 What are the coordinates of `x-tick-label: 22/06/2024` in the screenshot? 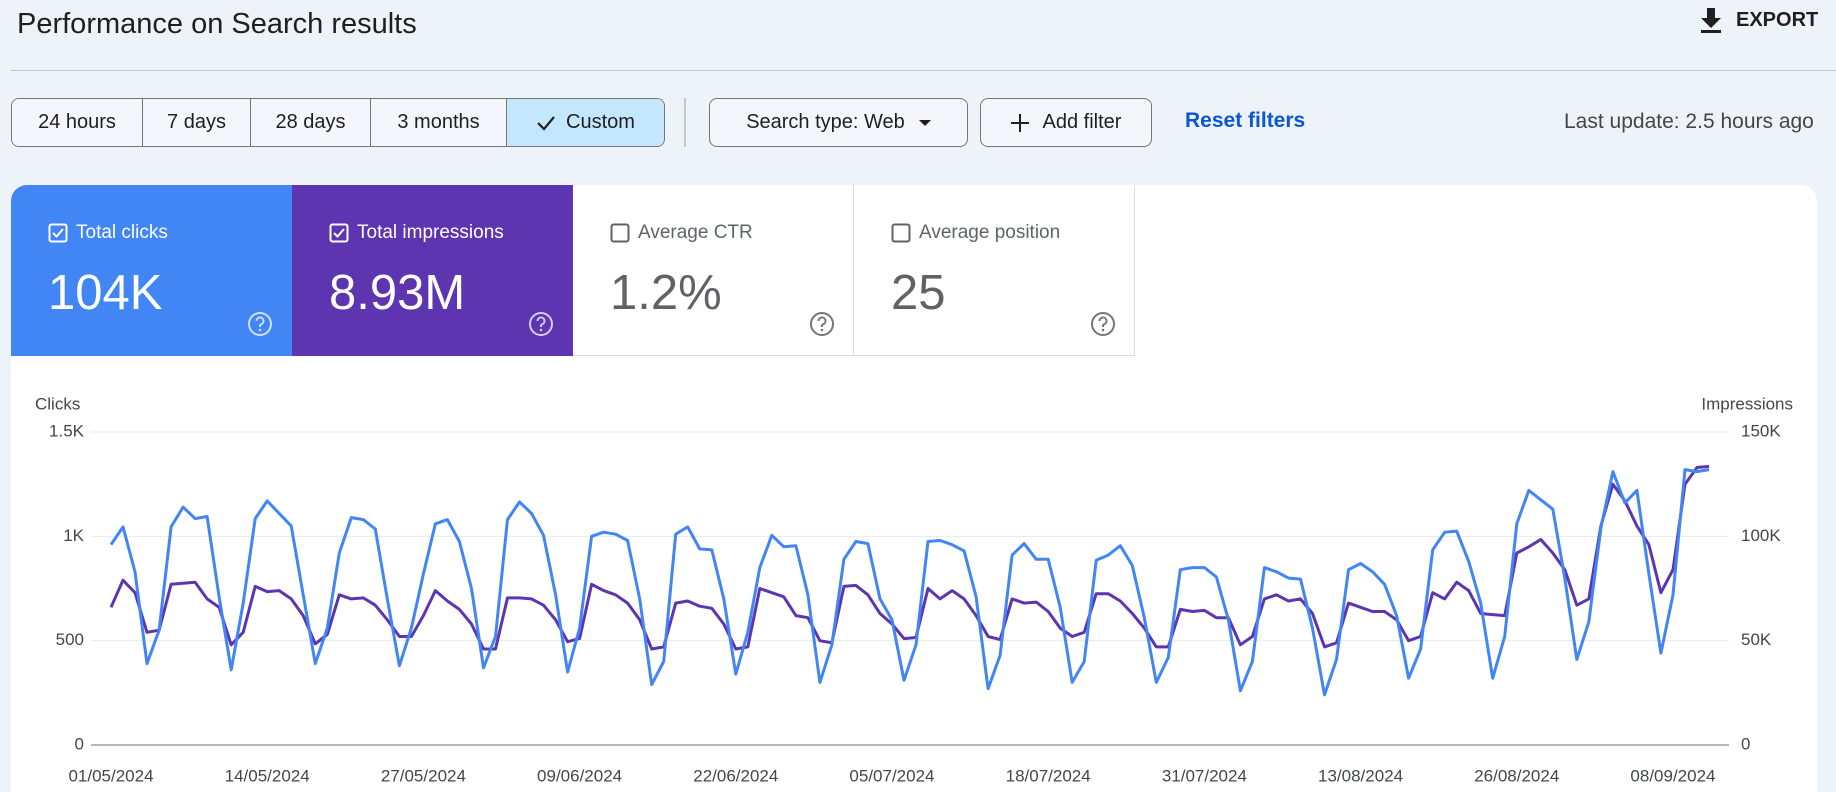 It's located at (735, 775).